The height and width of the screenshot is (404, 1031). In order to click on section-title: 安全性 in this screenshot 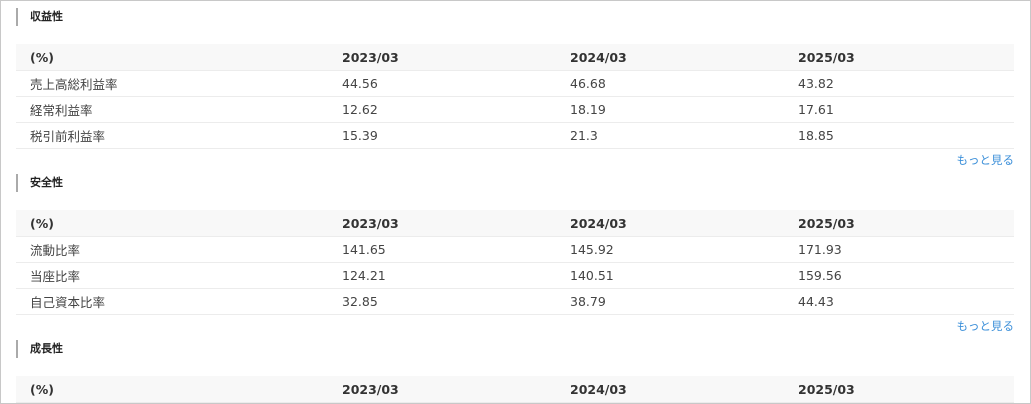, I will do `click(515, 184)`.